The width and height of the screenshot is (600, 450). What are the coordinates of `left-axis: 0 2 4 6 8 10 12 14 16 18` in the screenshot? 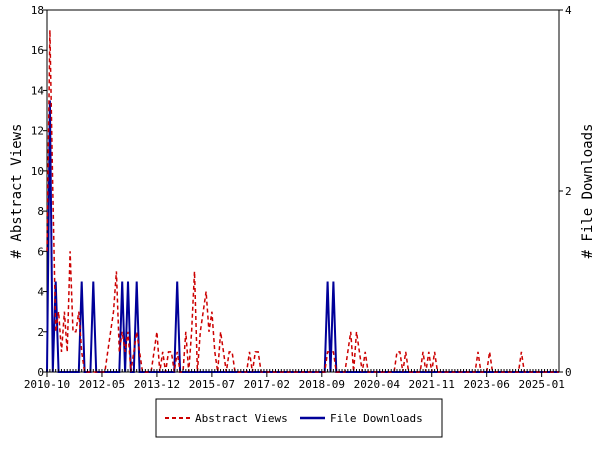 It's located at (39, 191).